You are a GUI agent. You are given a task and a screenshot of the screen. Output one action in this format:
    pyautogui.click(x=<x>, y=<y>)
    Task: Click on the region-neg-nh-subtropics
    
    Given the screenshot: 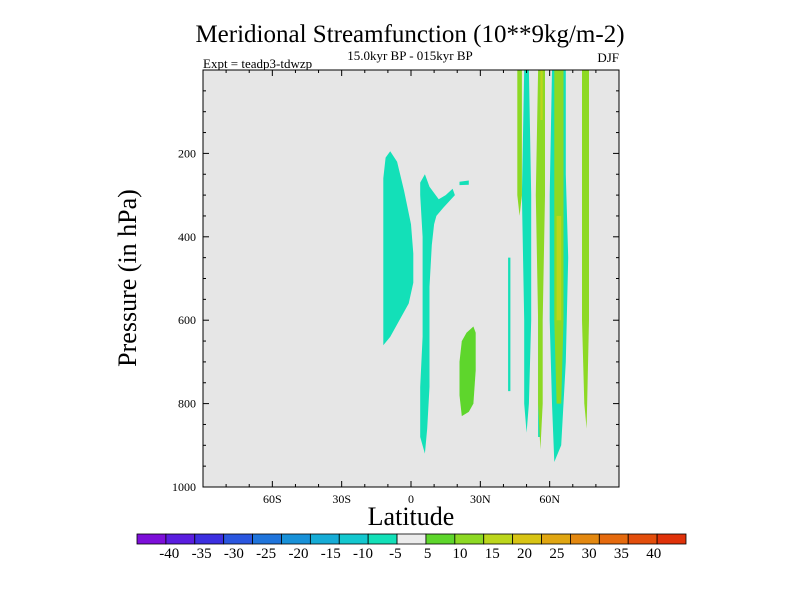 What is the action you would take?
    pyautogui.click(x=437, y=314)
    